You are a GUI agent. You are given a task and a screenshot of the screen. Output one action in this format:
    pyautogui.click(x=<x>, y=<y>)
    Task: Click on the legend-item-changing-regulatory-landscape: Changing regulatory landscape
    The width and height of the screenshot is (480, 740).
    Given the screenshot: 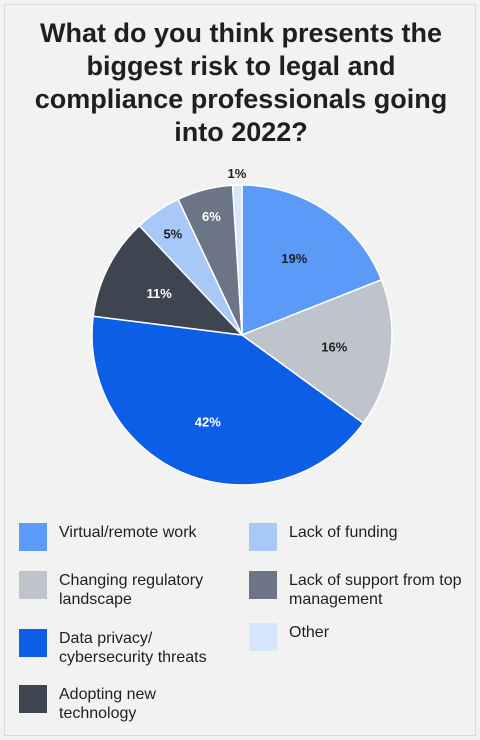 What is the action you would take?
    pyautogui.click(x=130, y=590)
    